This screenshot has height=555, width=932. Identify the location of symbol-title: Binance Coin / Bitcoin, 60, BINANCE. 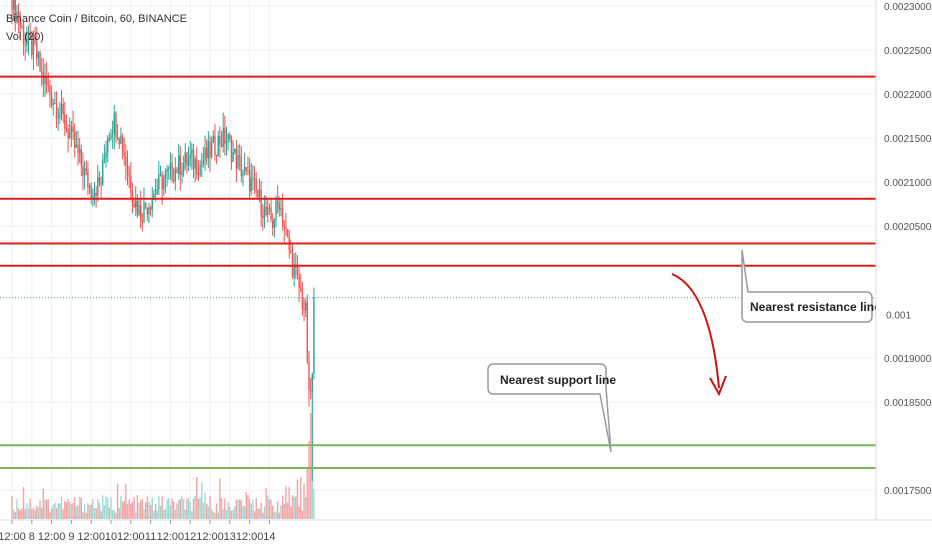
(96, 19).